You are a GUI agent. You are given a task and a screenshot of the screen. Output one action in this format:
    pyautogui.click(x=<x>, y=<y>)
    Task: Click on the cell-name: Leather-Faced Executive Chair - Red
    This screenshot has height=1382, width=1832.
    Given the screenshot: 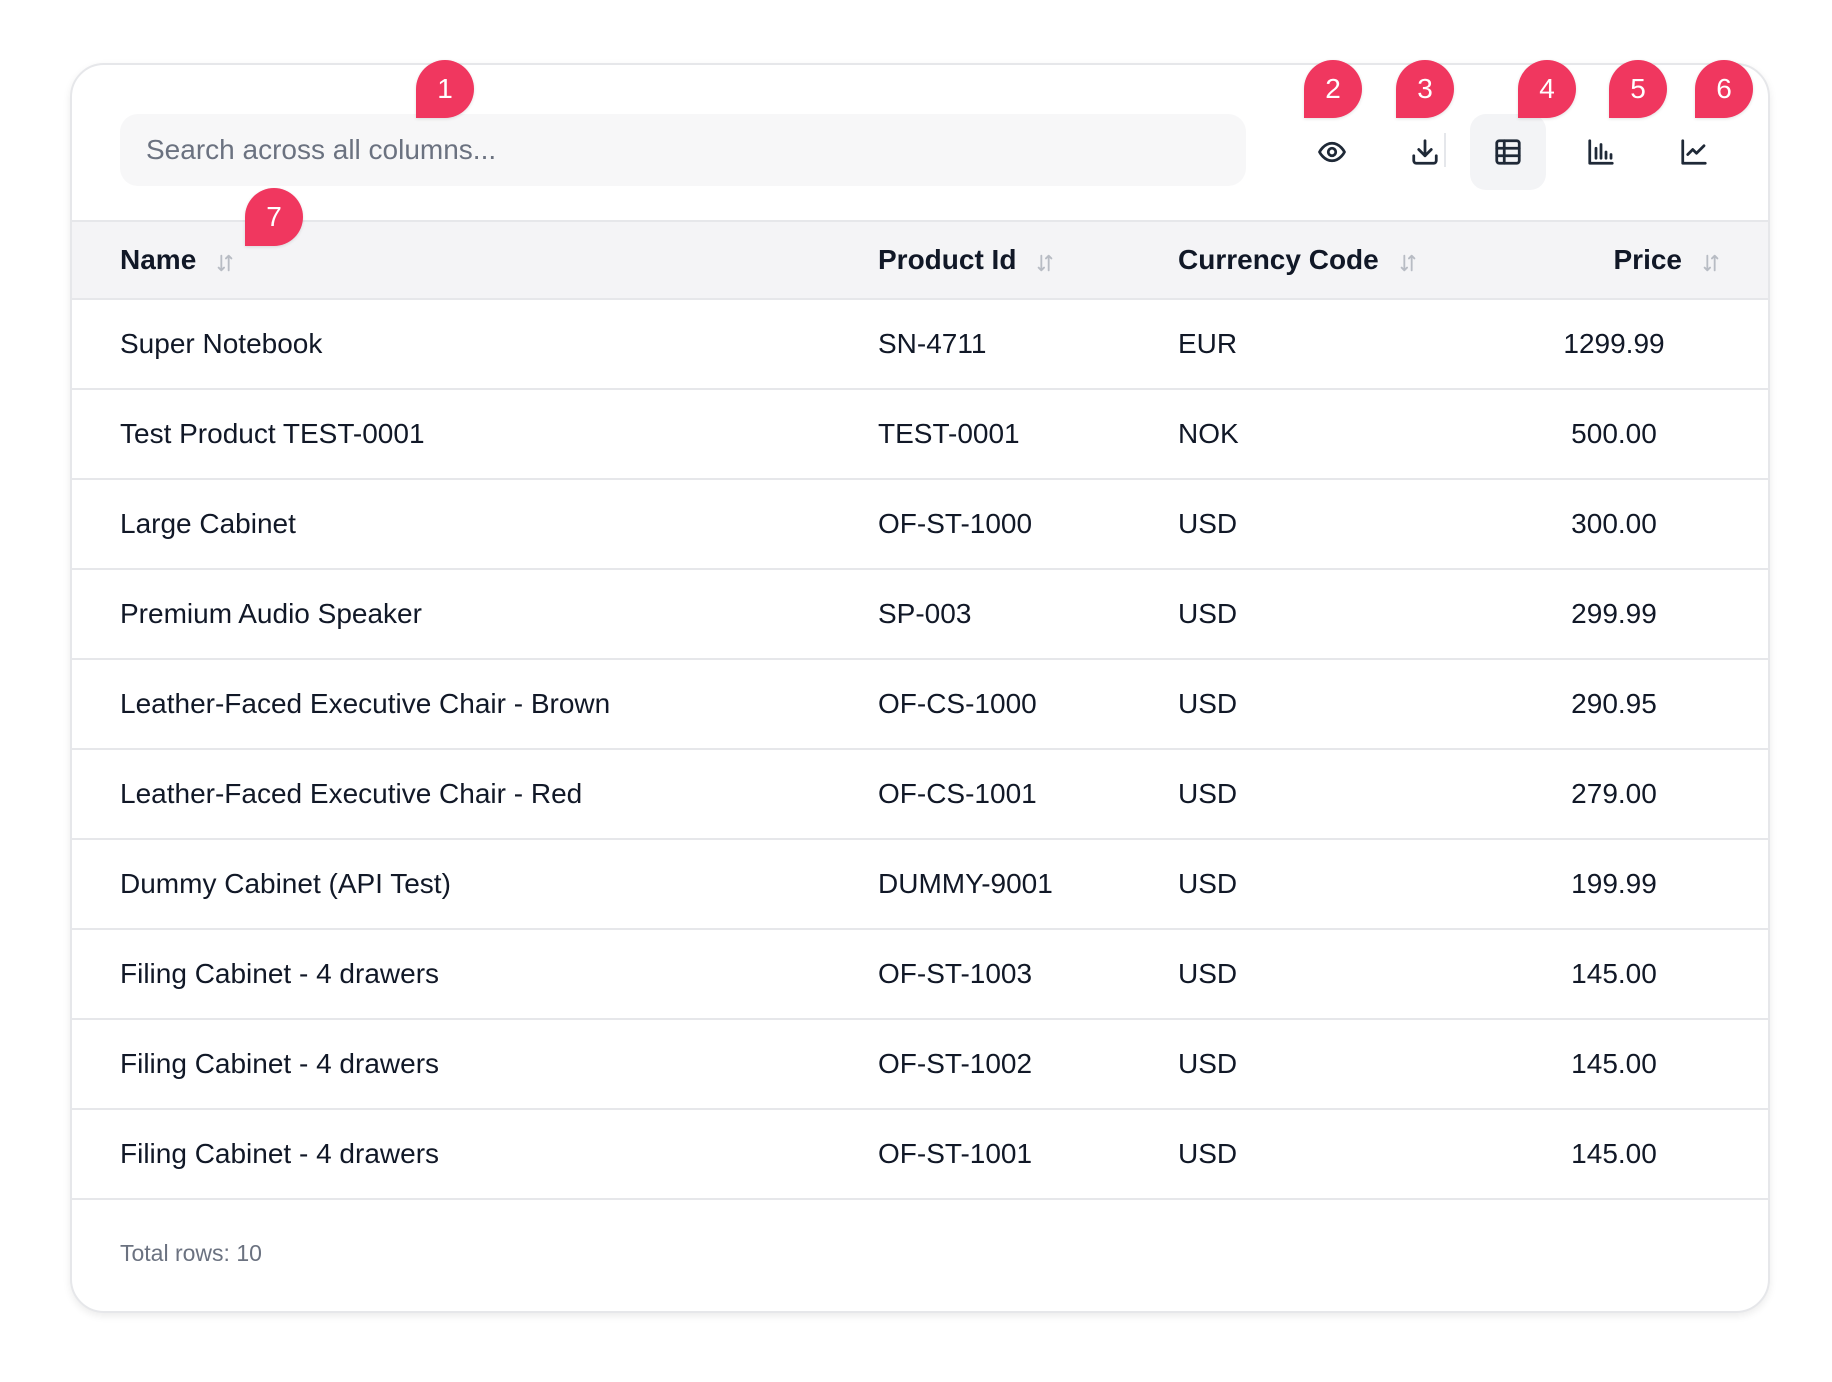 What is the action you would take?
    pyautogui.click(x=351, y=793)
    